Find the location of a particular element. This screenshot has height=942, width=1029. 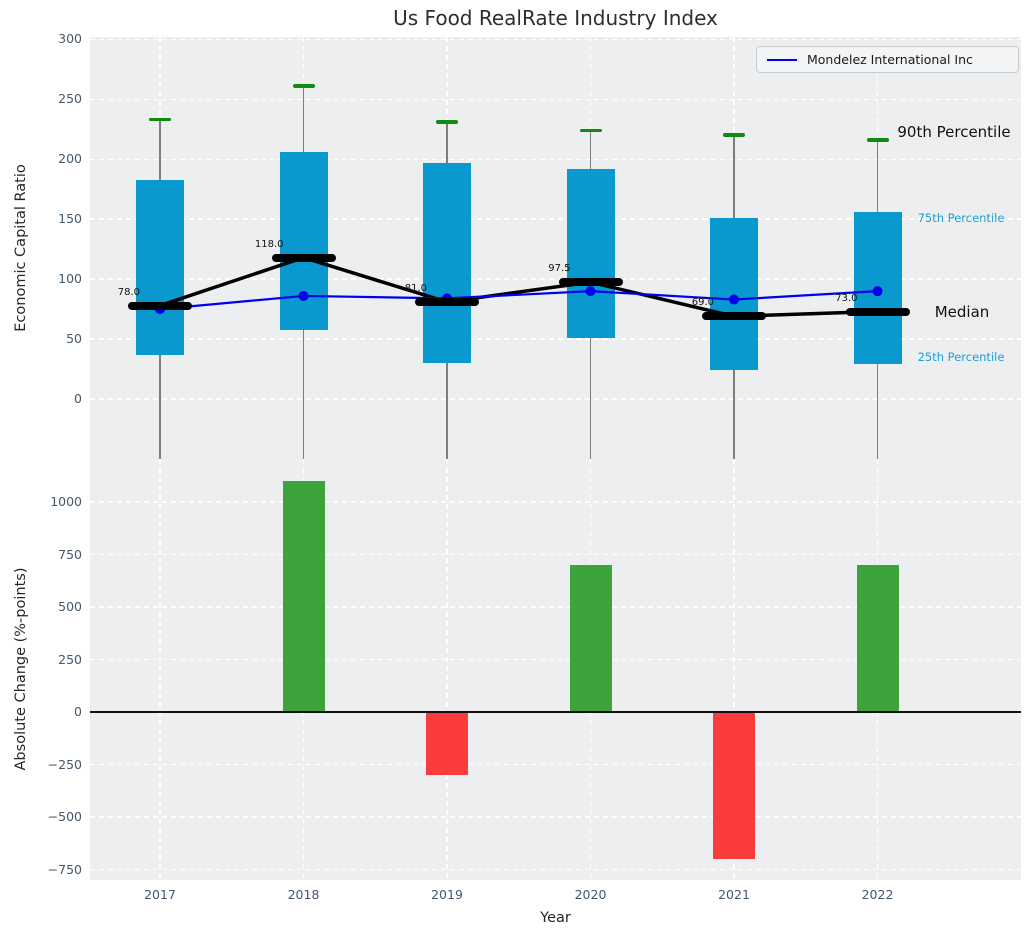

legend: Mondelez International Inc is located at coordinates (887, 59).